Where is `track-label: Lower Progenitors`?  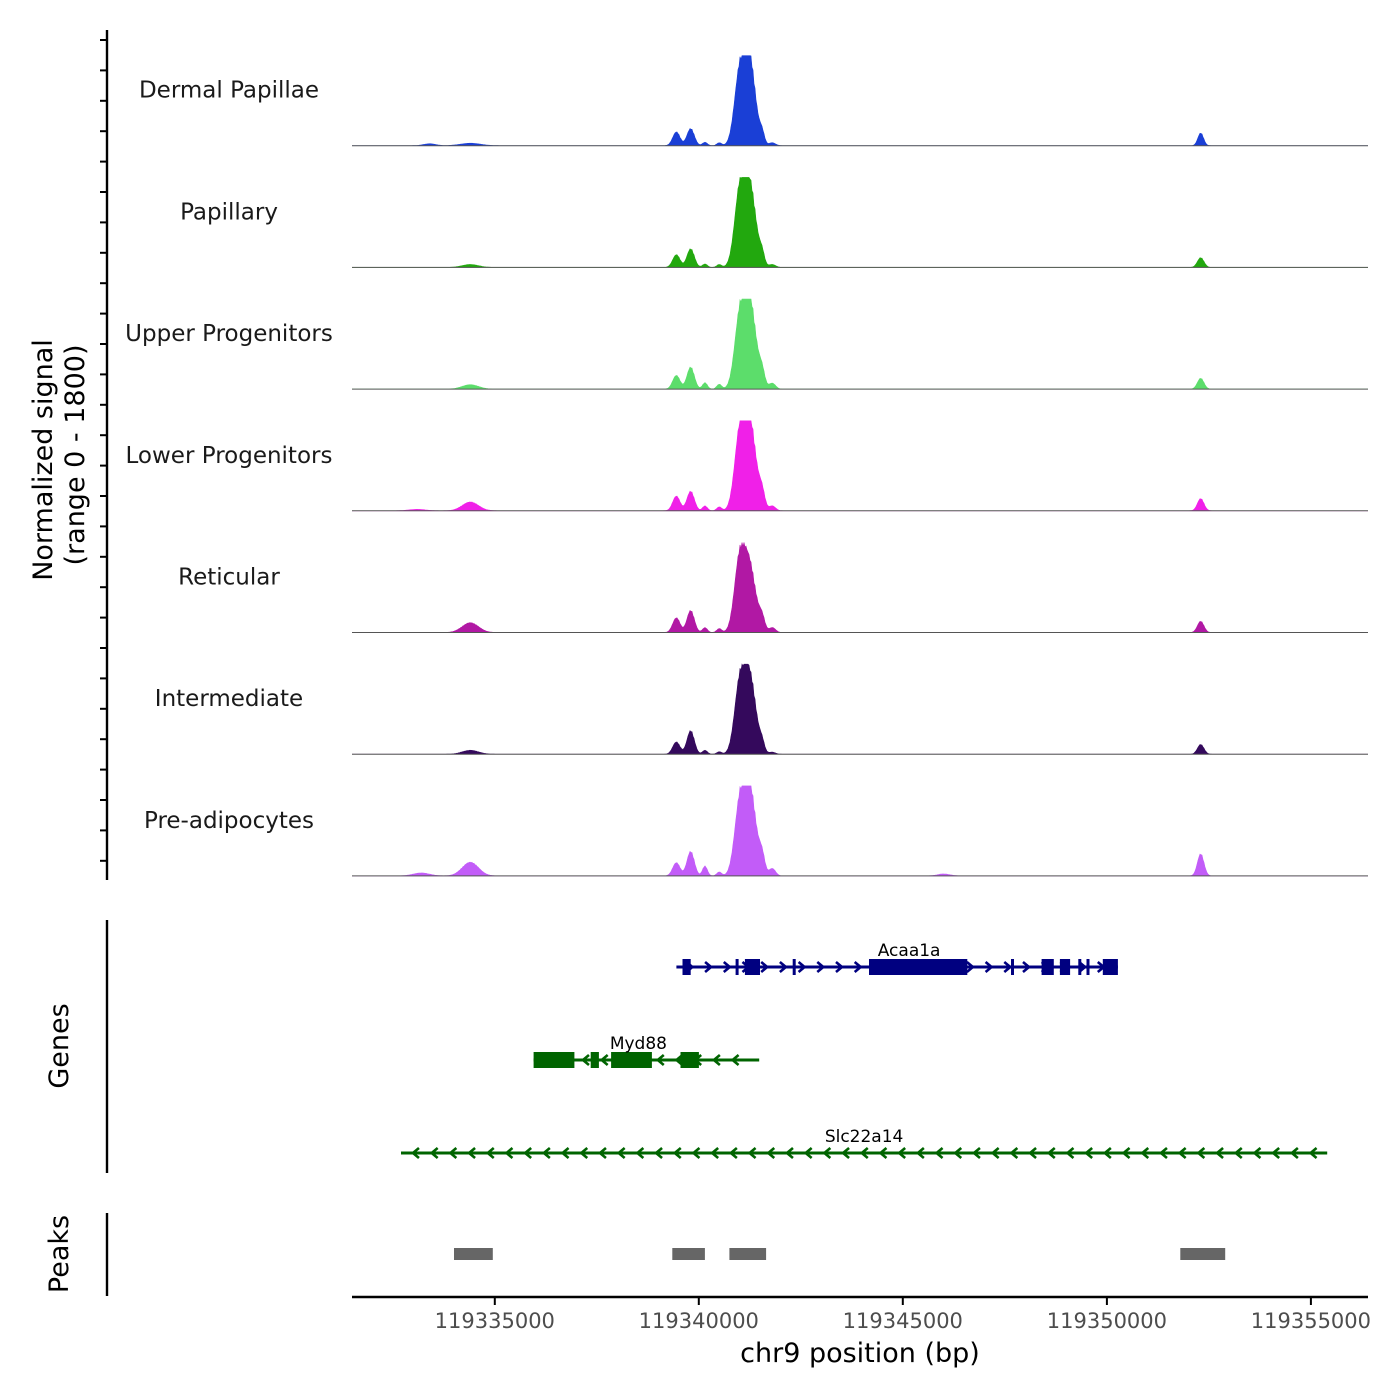
track-label: Lower Progenitors is located at coordinates (229, 456).